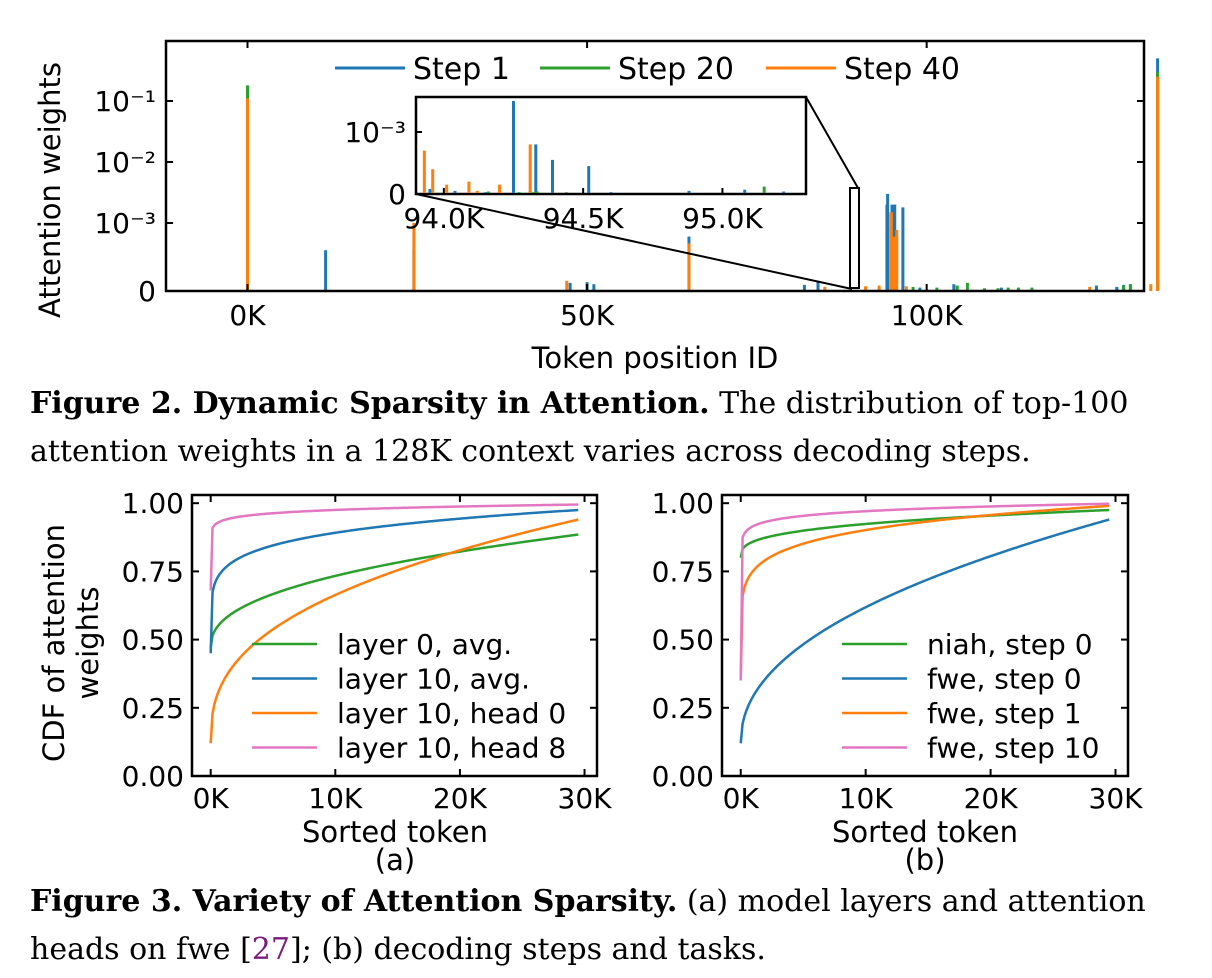 The width and height of the screenshot is (1212, 978). What do you see at coordinates (1004, 679) in the screenshot?
I see `legend-label: fwe, step 0` at bounding box center [1004, 679].